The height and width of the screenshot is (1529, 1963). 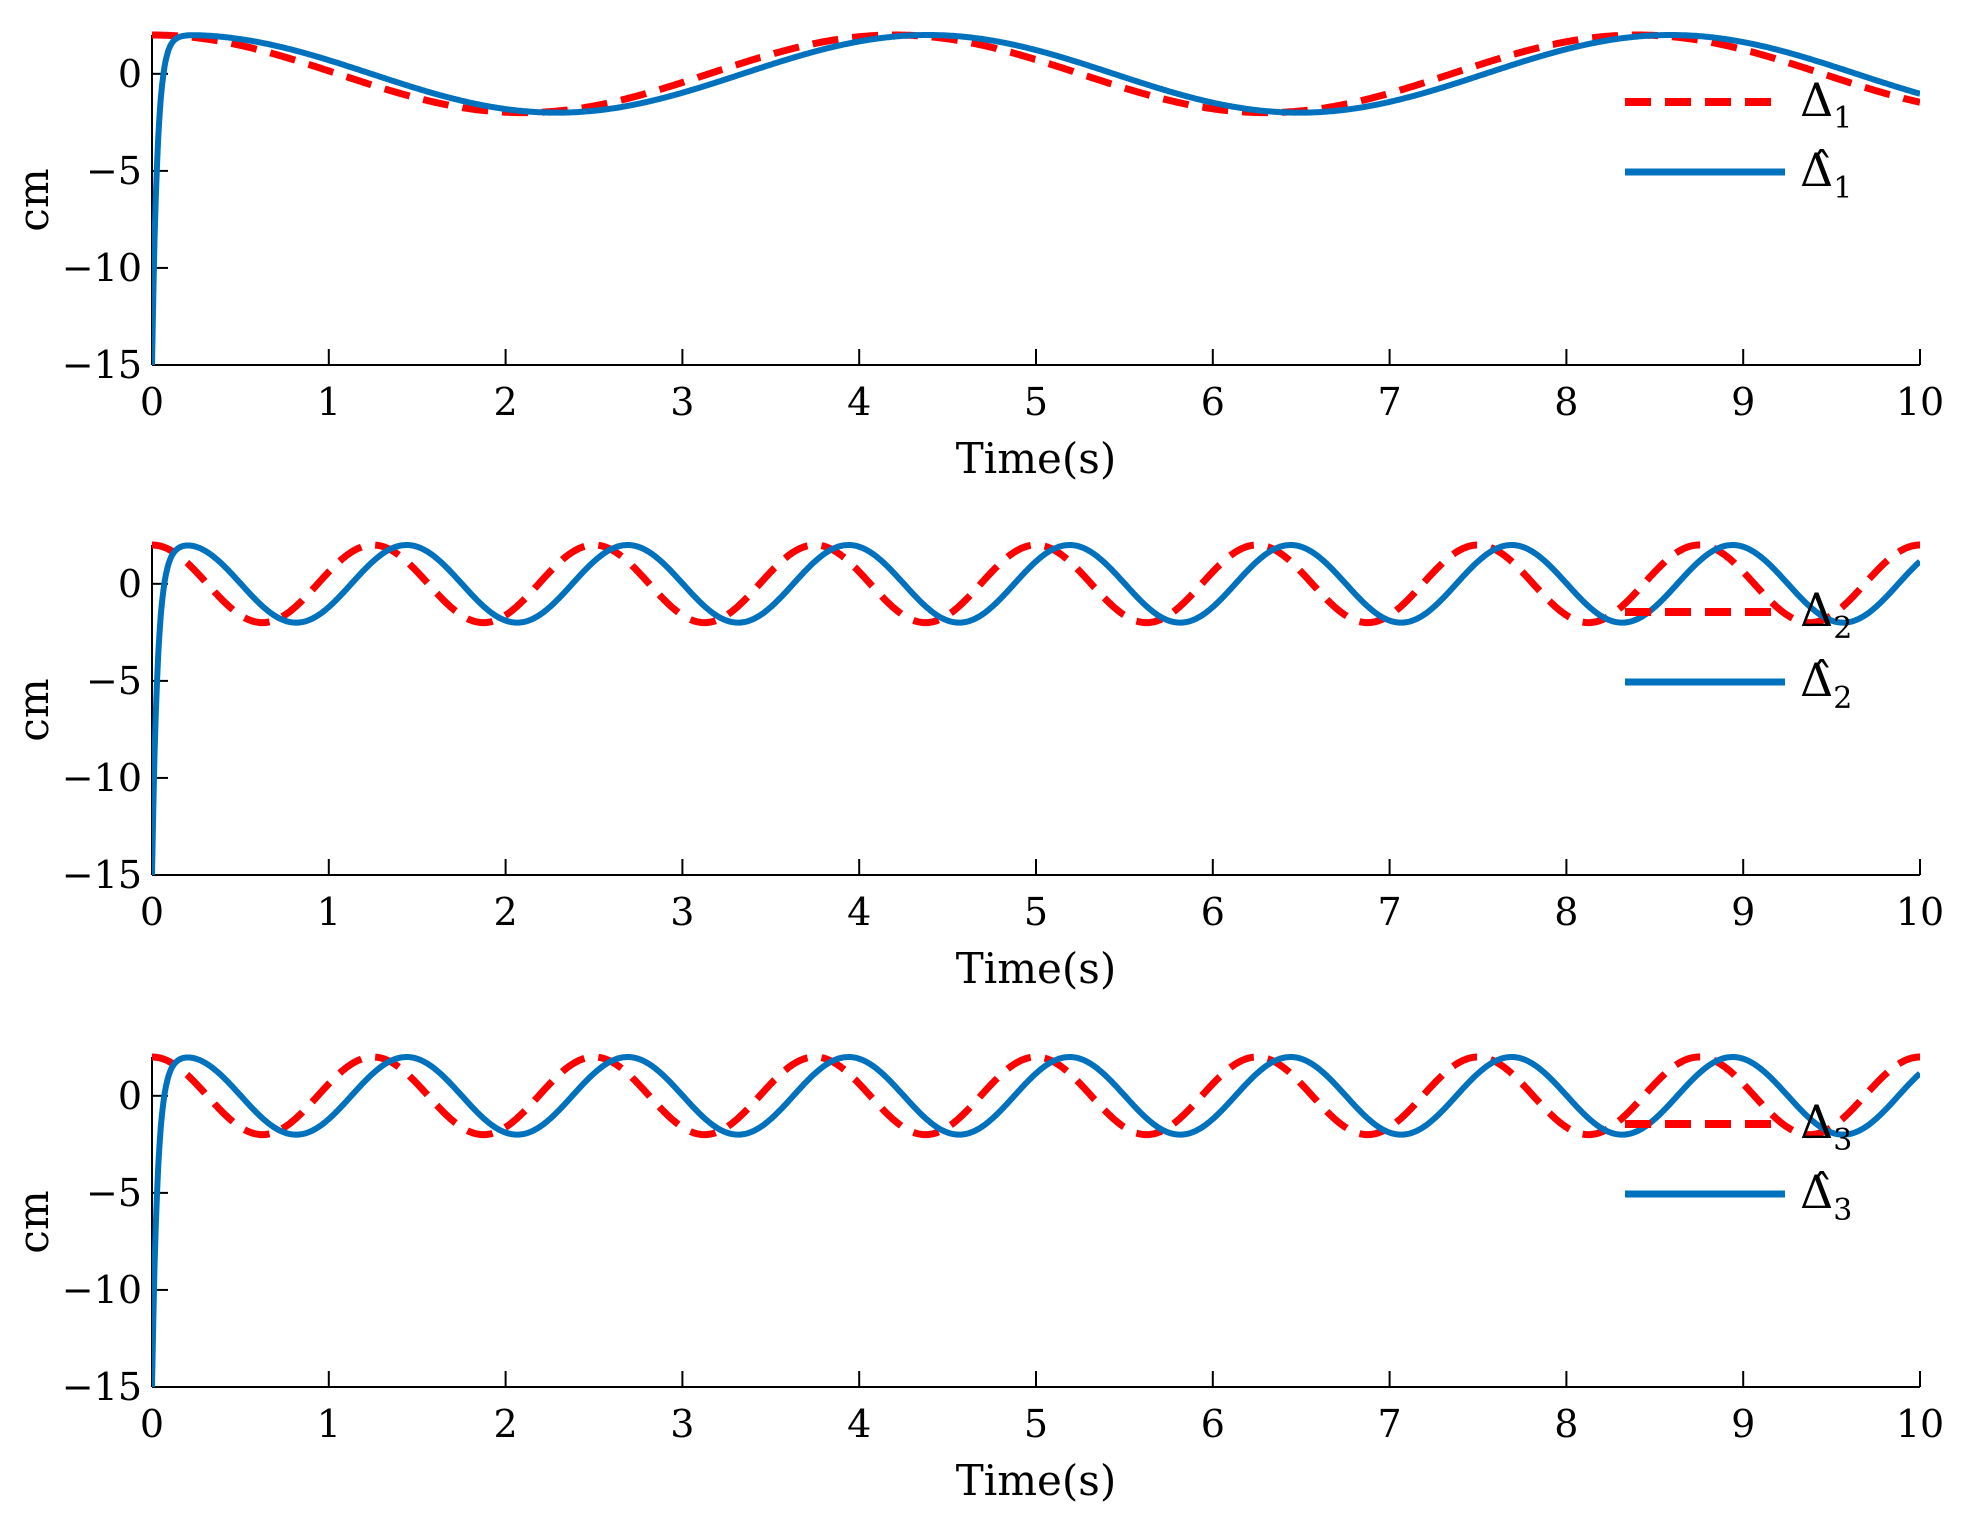 I want to click on legend-entry-reference: Δ3, so click(x=1826, y=1126).